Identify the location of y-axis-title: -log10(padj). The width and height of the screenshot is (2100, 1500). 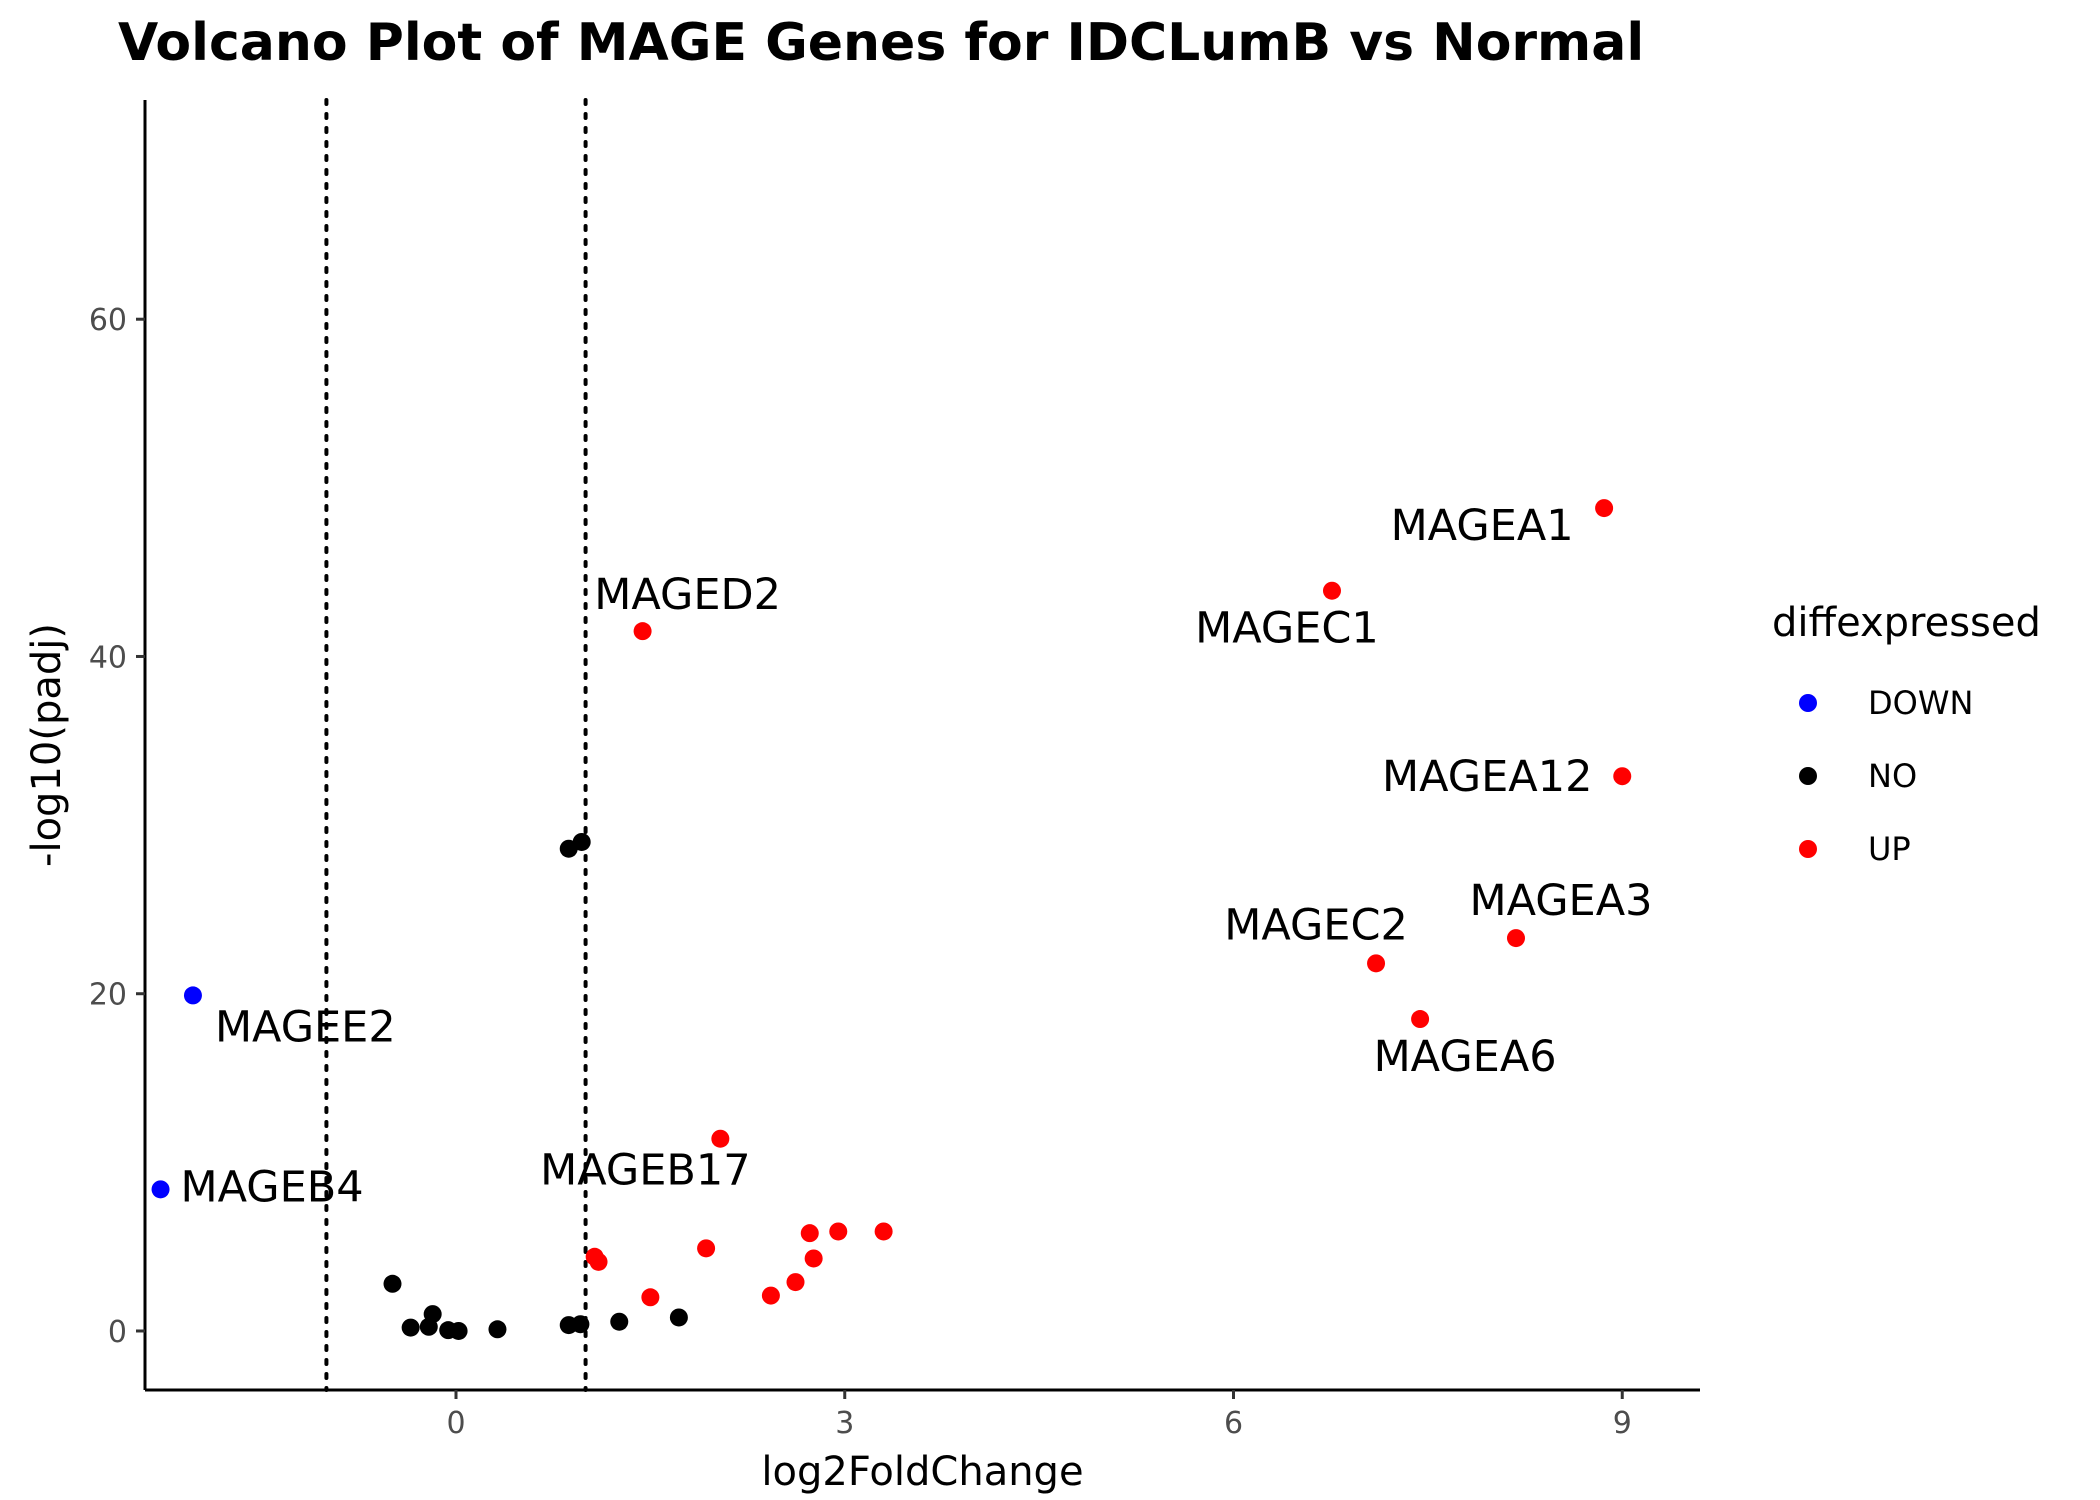
(47, 745).